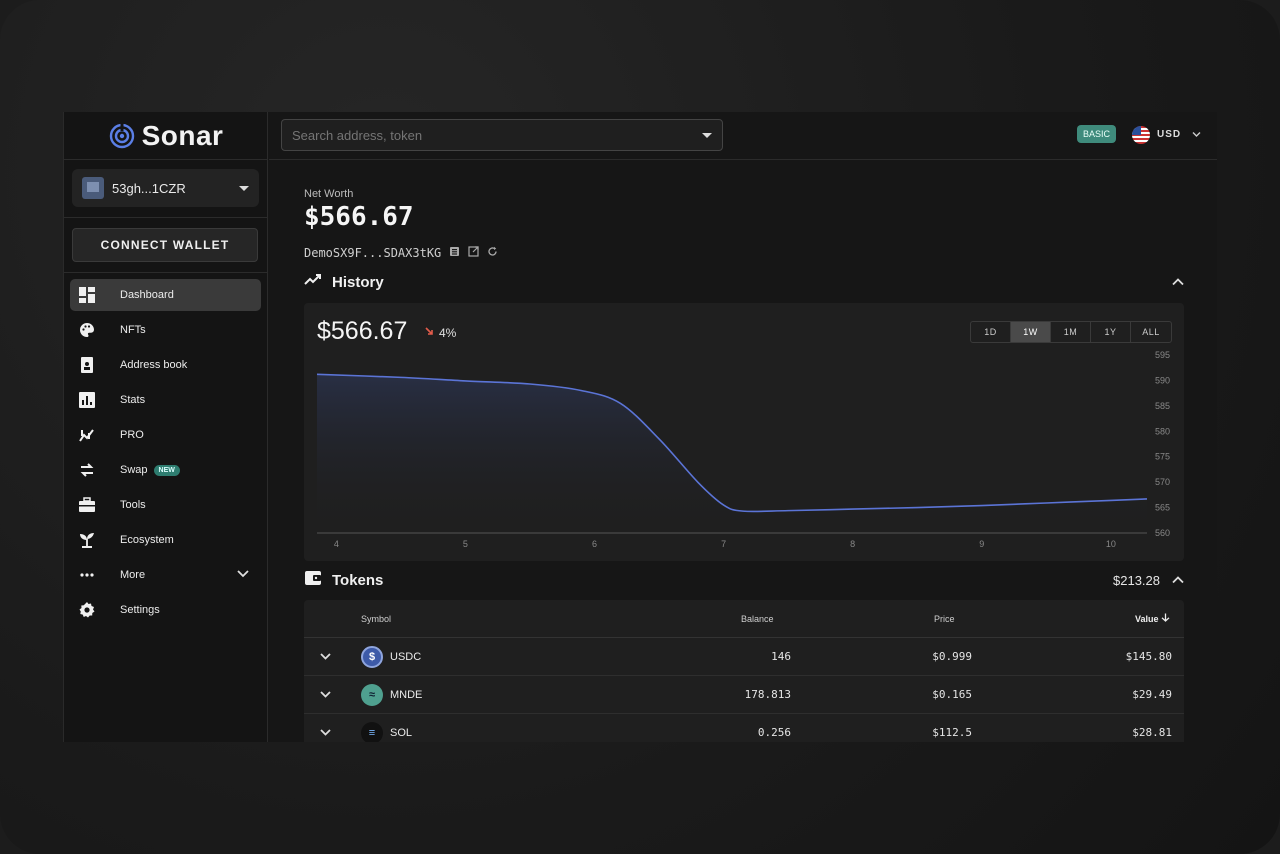 The height and width of the screenshot is (854, 1280). I want to click on topbar: BASIC USD, so click(743, 136).